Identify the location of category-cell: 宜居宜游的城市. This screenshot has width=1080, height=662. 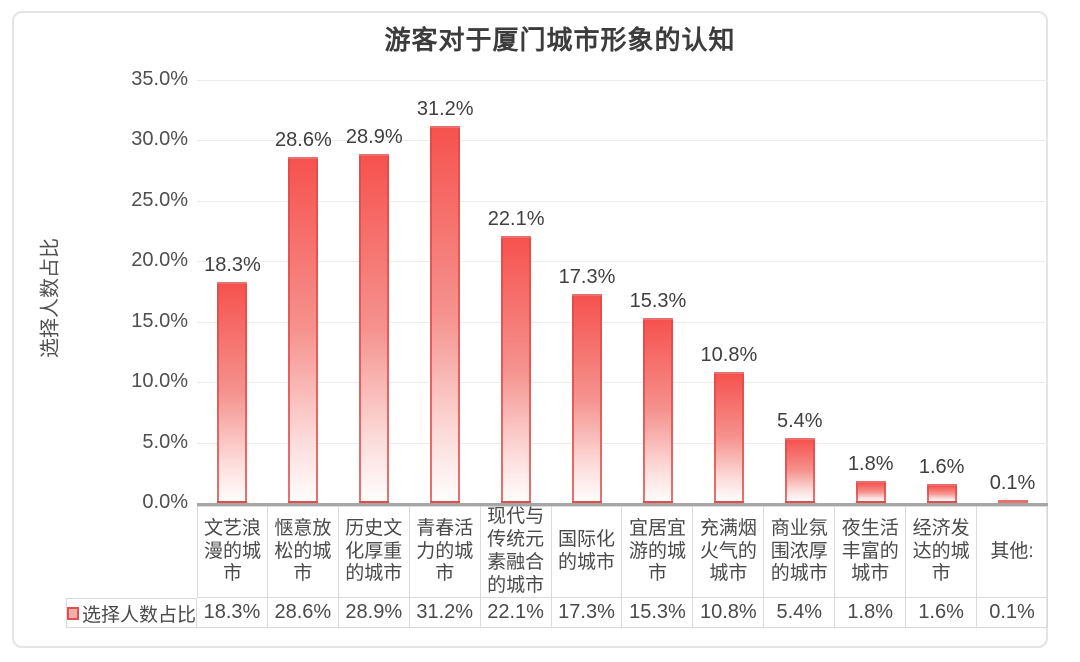
(658, 552).